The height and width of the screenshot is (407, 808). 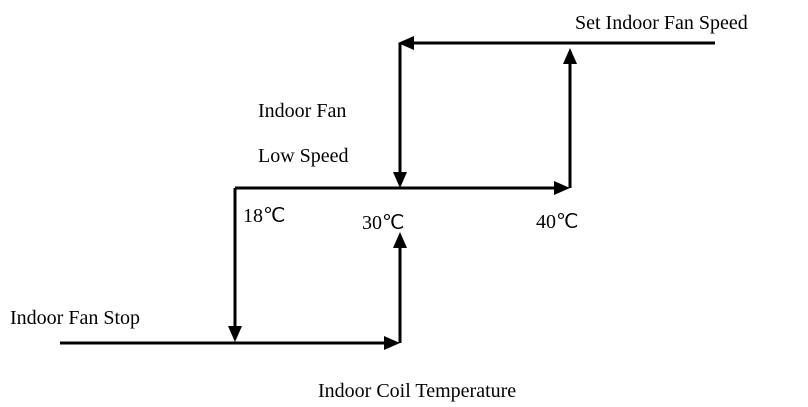 What do you see at coordinates (75, 318) in the screenshot?
I see `label: Indoor Fan Stop` at bounding box center [75, 318].